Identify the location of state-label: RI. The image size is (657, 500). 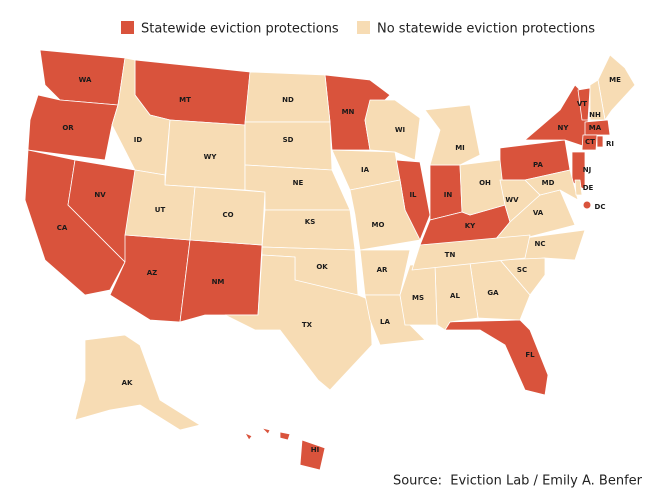
(610, 144).